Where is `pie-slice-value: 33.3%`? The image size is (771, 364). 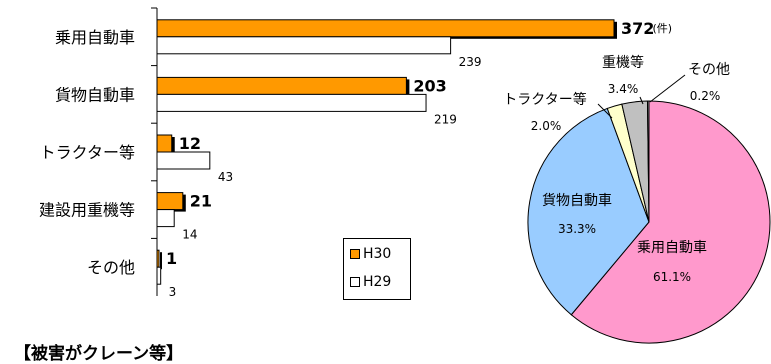 pie-slice-value: 33.3% is located at coordinates (577, 229).